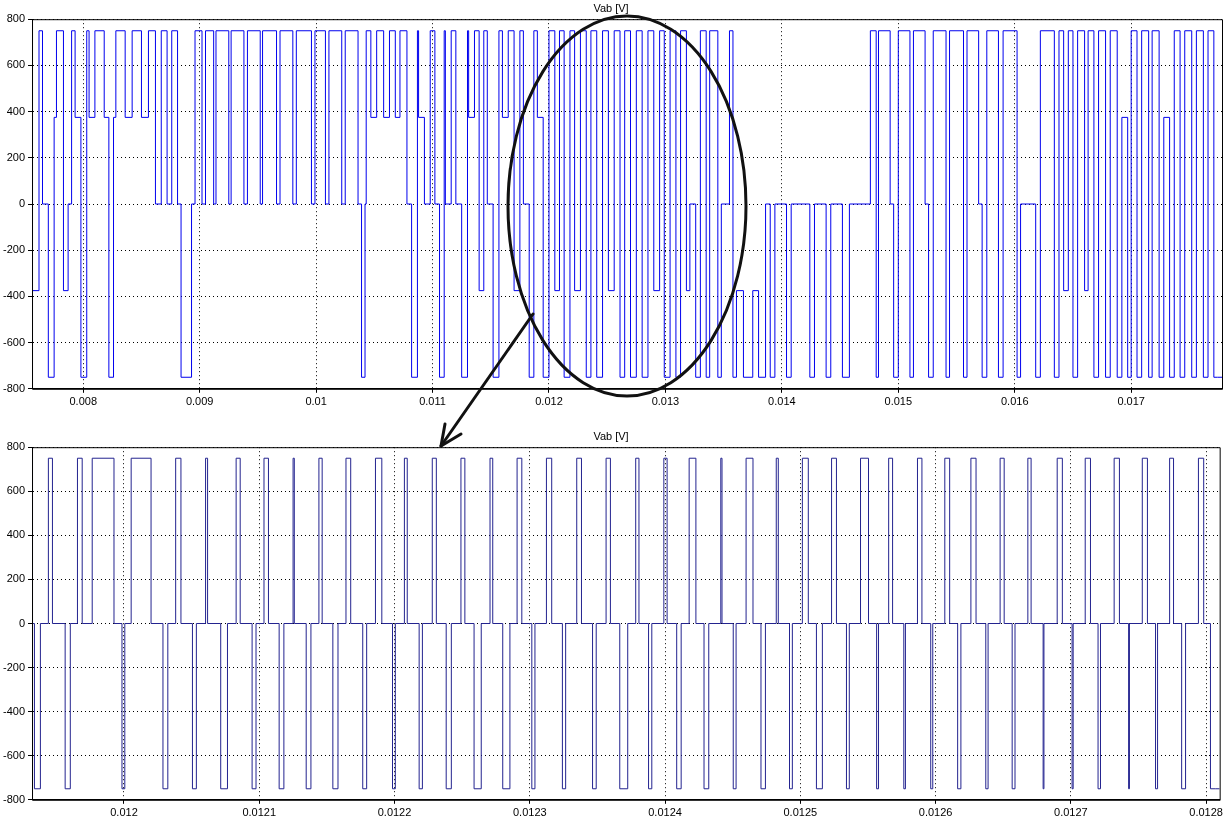  Describe the element at coordinates (432, 401) in the screenshot. I see `x-tick-label: 0.011` at that location.